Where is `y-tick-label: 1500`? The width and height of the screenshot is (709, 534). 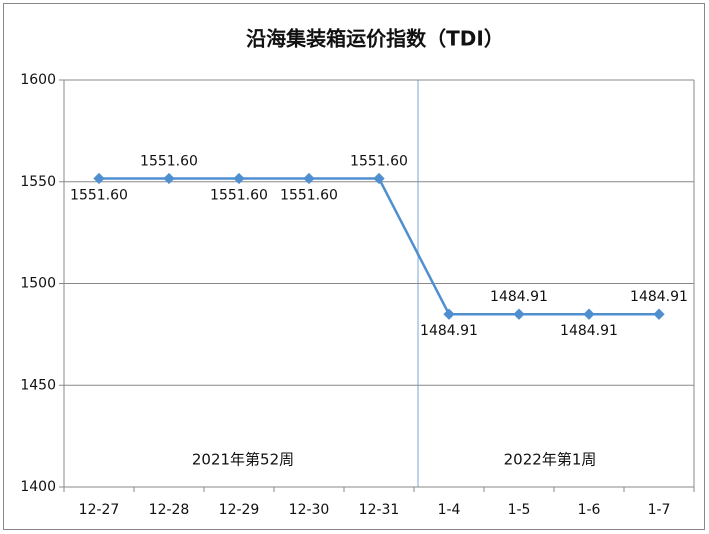 y-tick-label: 1500 is located at coordinates (38, 284).